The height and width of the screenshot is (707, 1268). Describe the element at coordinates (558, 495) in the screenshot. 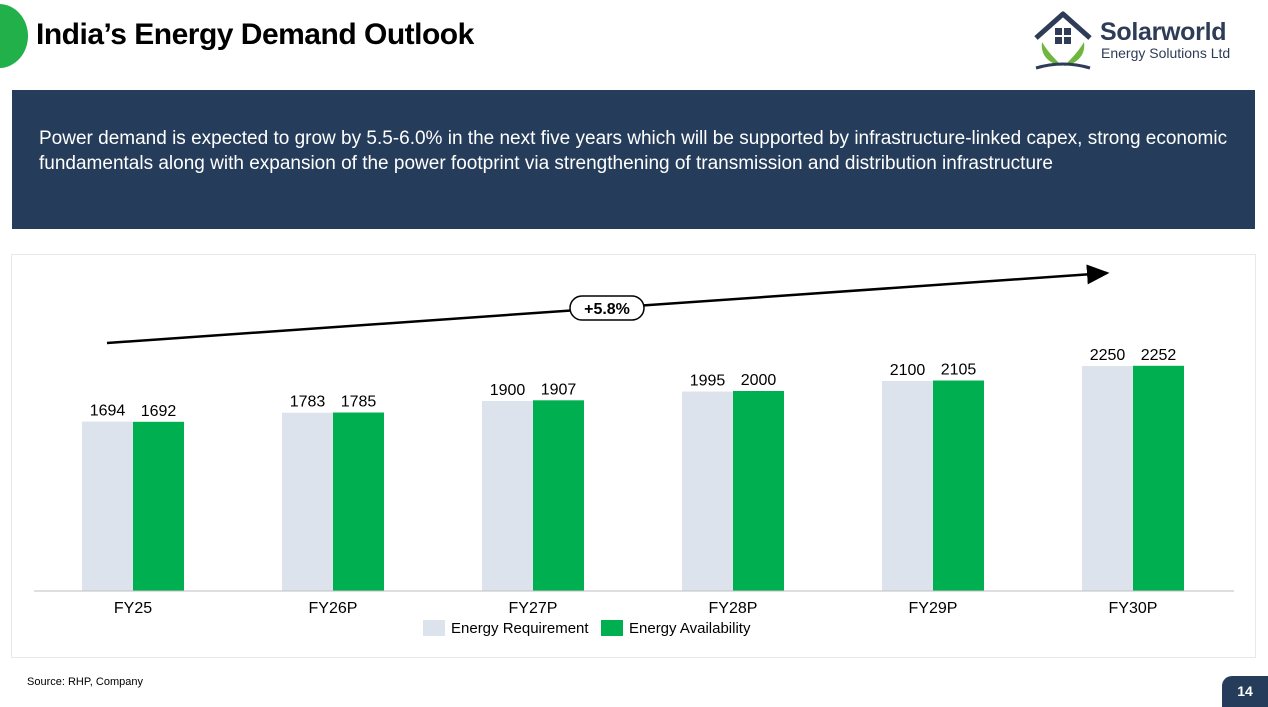

I see `bar-availability-fy27p` at that location.